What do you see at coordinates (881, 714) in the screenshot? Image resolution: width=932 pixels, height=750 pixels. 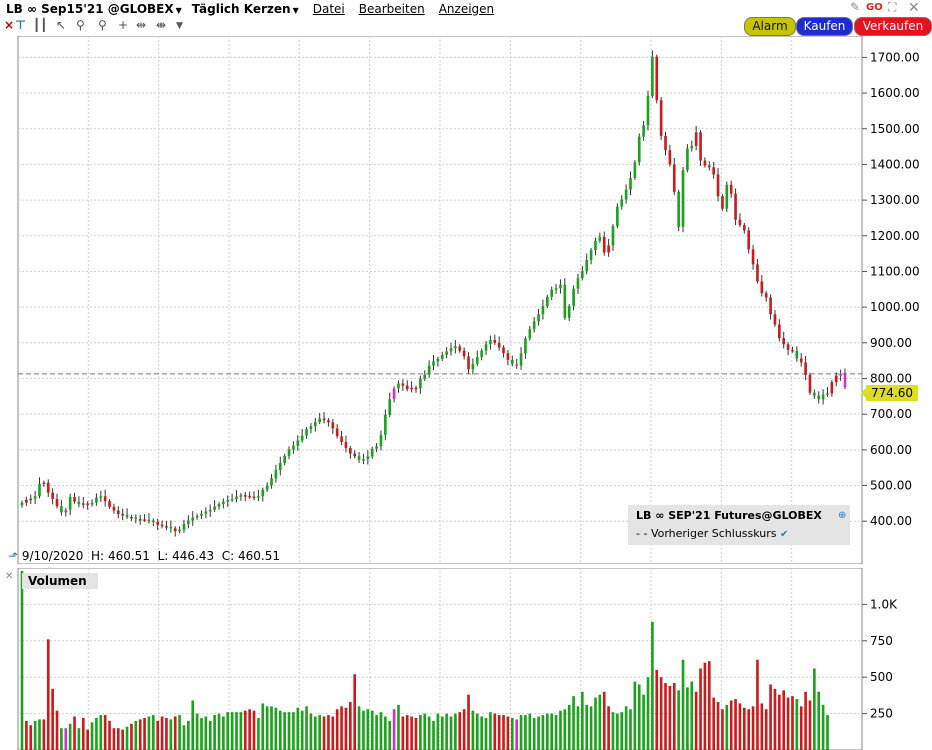 I see `volume-tick-label: 250` at bounding box center [881, 714].